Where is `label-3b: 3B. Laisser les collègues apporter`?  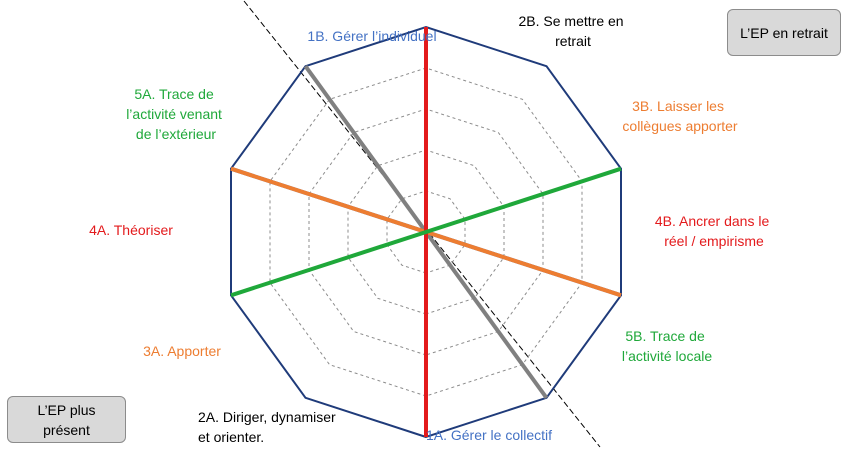 label-3b: 3B. Laisser les collègues apporter is located at coordinates (680, 116).